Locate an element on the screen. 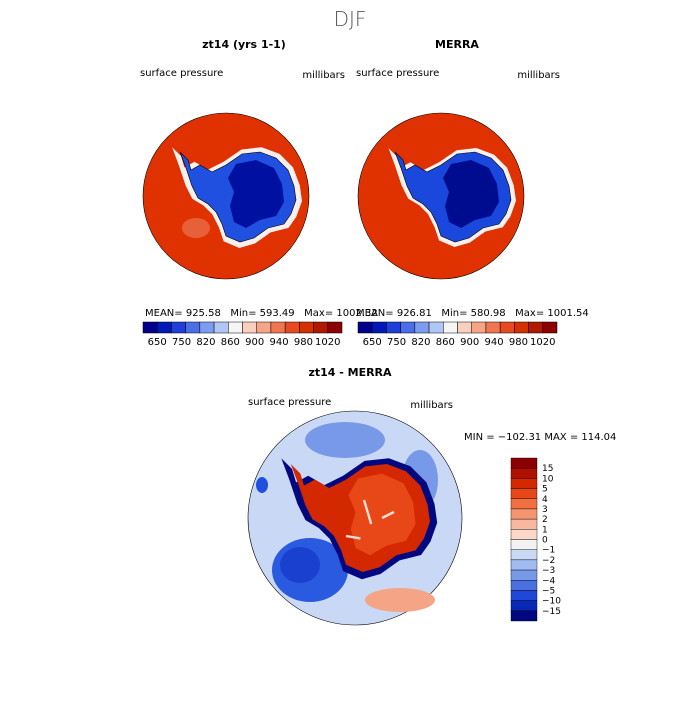  colorbar-label: −2 is located at coordinates (548, 561).